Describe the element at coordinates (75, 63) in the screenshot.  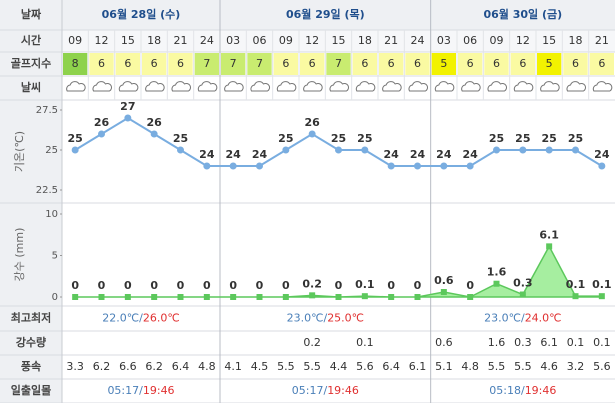
I see `golf-index: 8` at that location.